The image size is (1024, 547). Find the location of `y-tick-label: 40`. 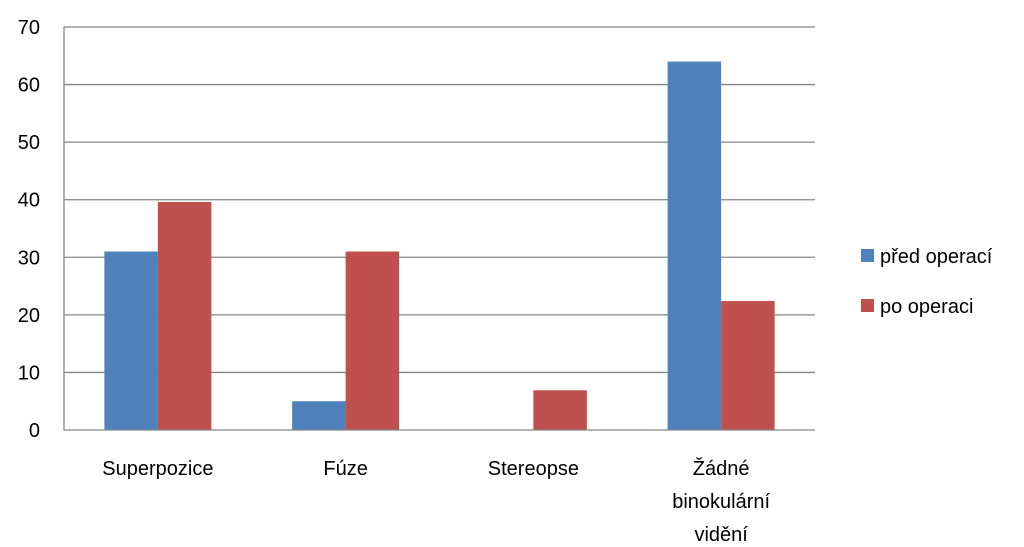

y-tick-label: 40 is located at coordinates (29, 201).